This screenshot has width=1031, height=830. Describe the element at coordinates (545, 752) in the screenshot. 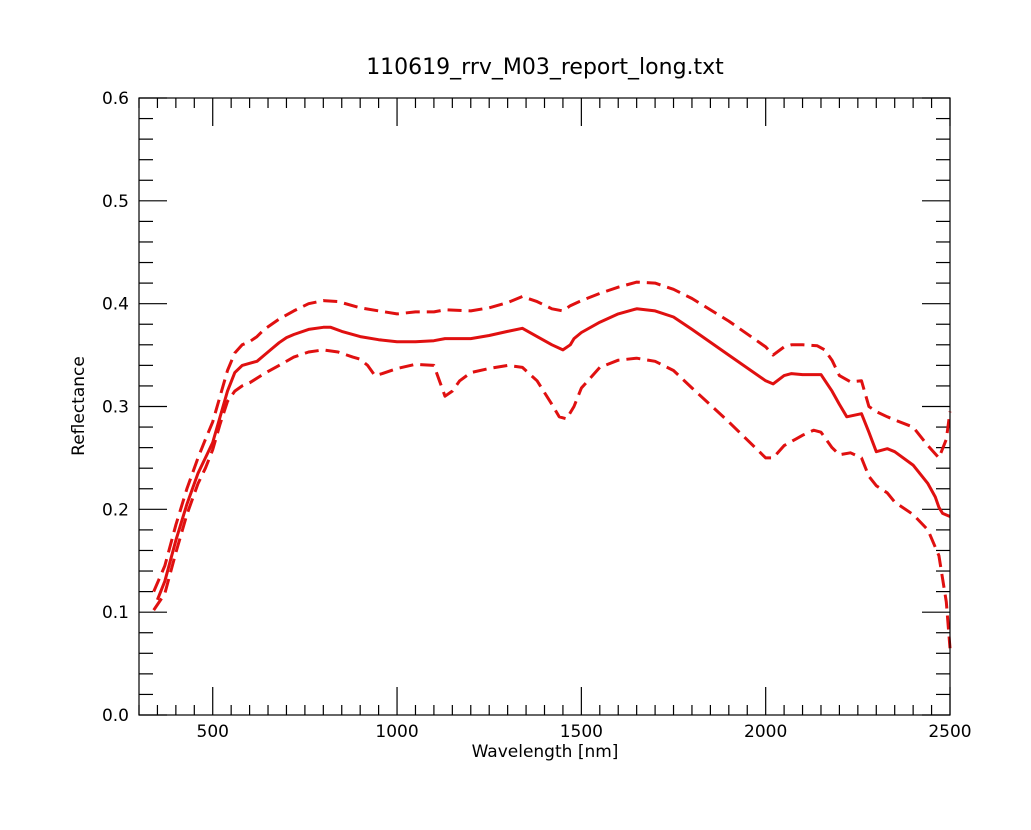

I see `x-axis-label: Wavelength [nm]` at that location.